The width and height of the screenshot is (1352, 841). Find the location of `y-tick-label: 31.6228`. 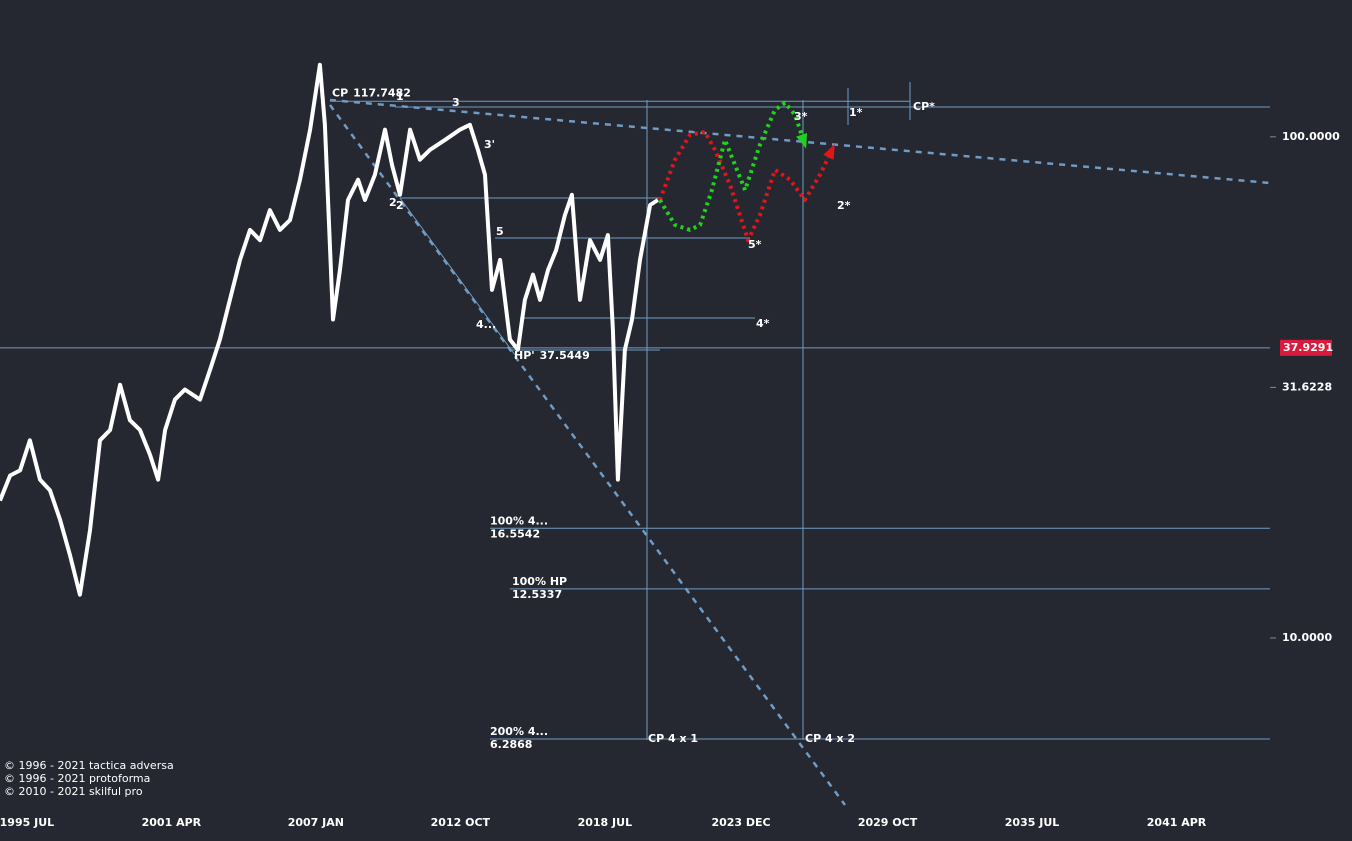

y-tick-label: 31.6228 is located at coordinates (1307, 386).